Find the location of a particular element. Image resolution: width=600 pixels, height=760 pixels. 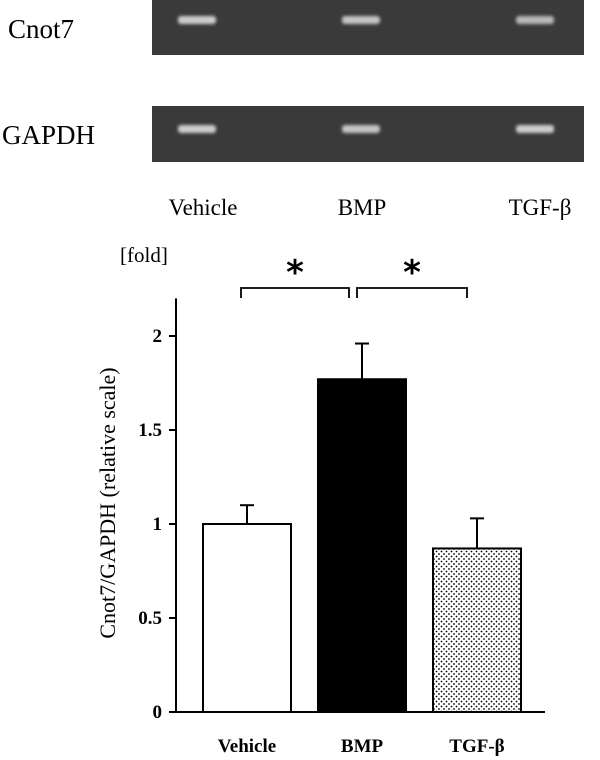

y-tick-label: 0 is located at coordinates (158, 712).